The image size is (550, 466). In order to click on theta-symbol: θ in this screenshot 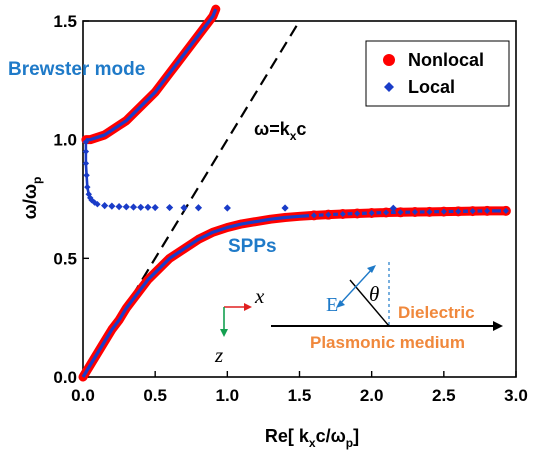, I will do `click(374, 294)`.